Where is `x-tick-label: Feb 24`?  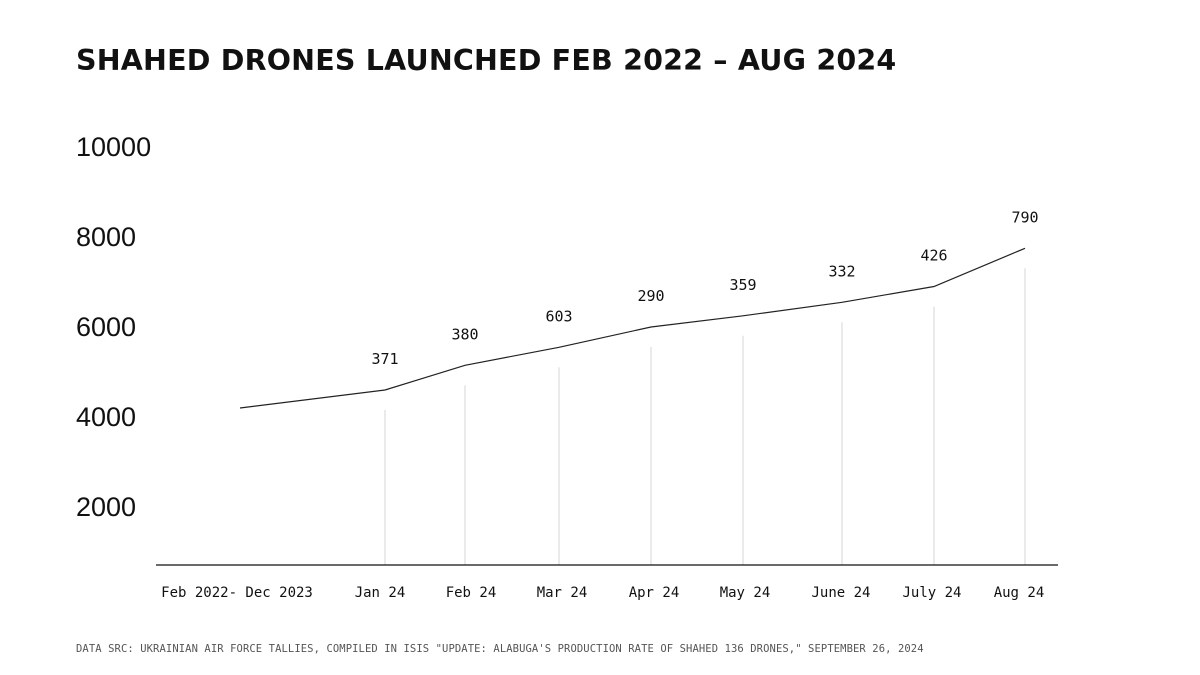 x-tick-label: Feb 24 is located at coordinates (471, 593).